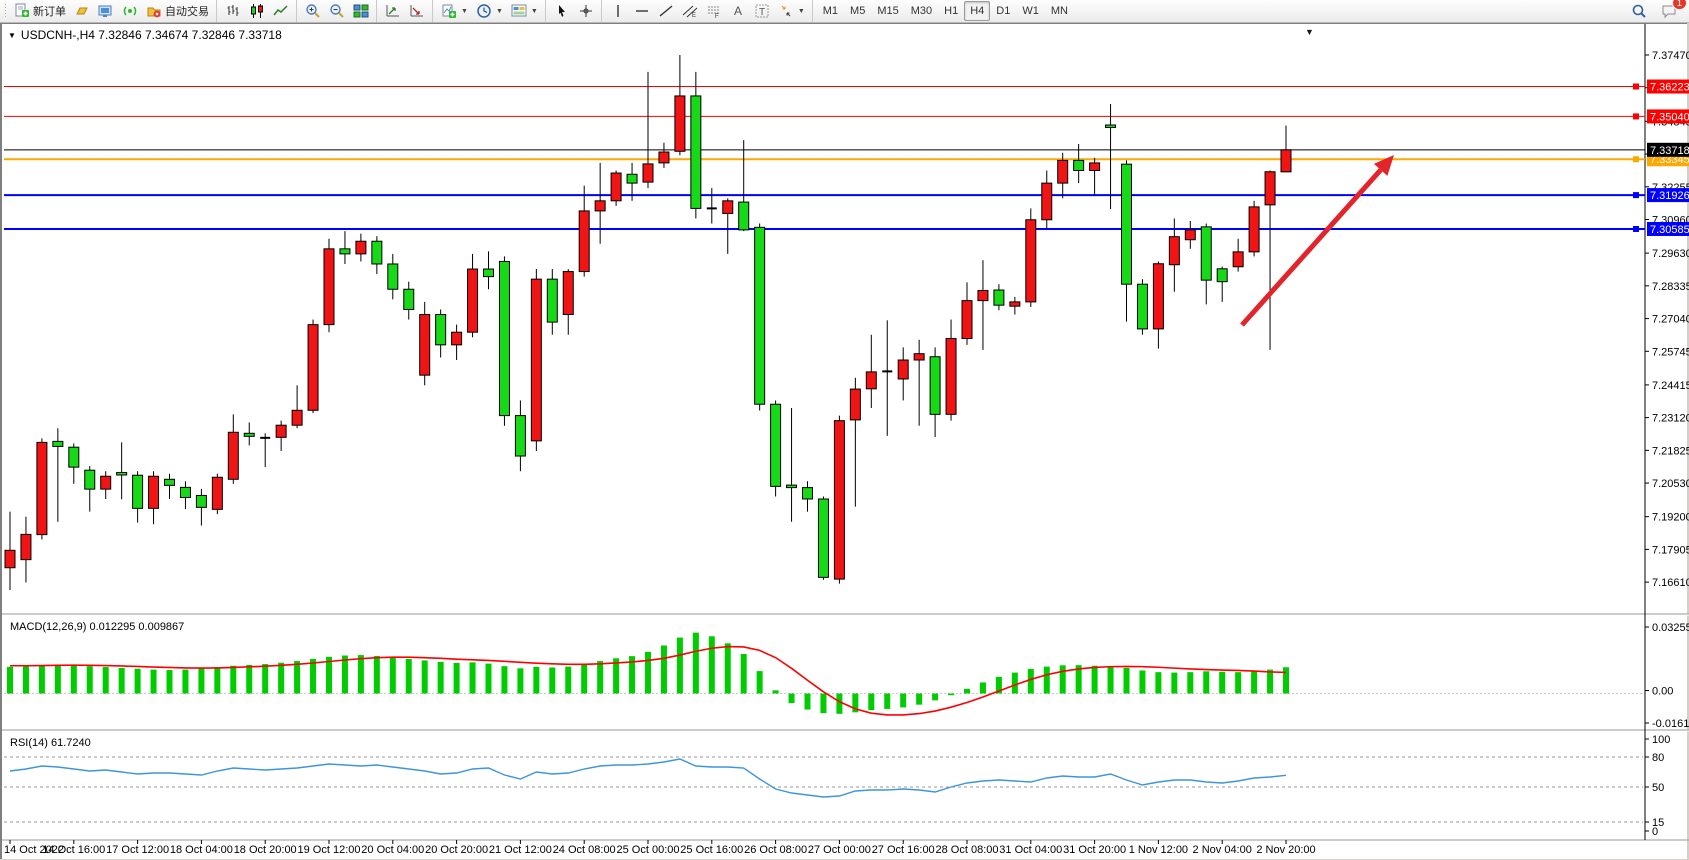 The image size is (1689, 860). I want to click on price-badge-label: 7.36223, so click(1669, 88).